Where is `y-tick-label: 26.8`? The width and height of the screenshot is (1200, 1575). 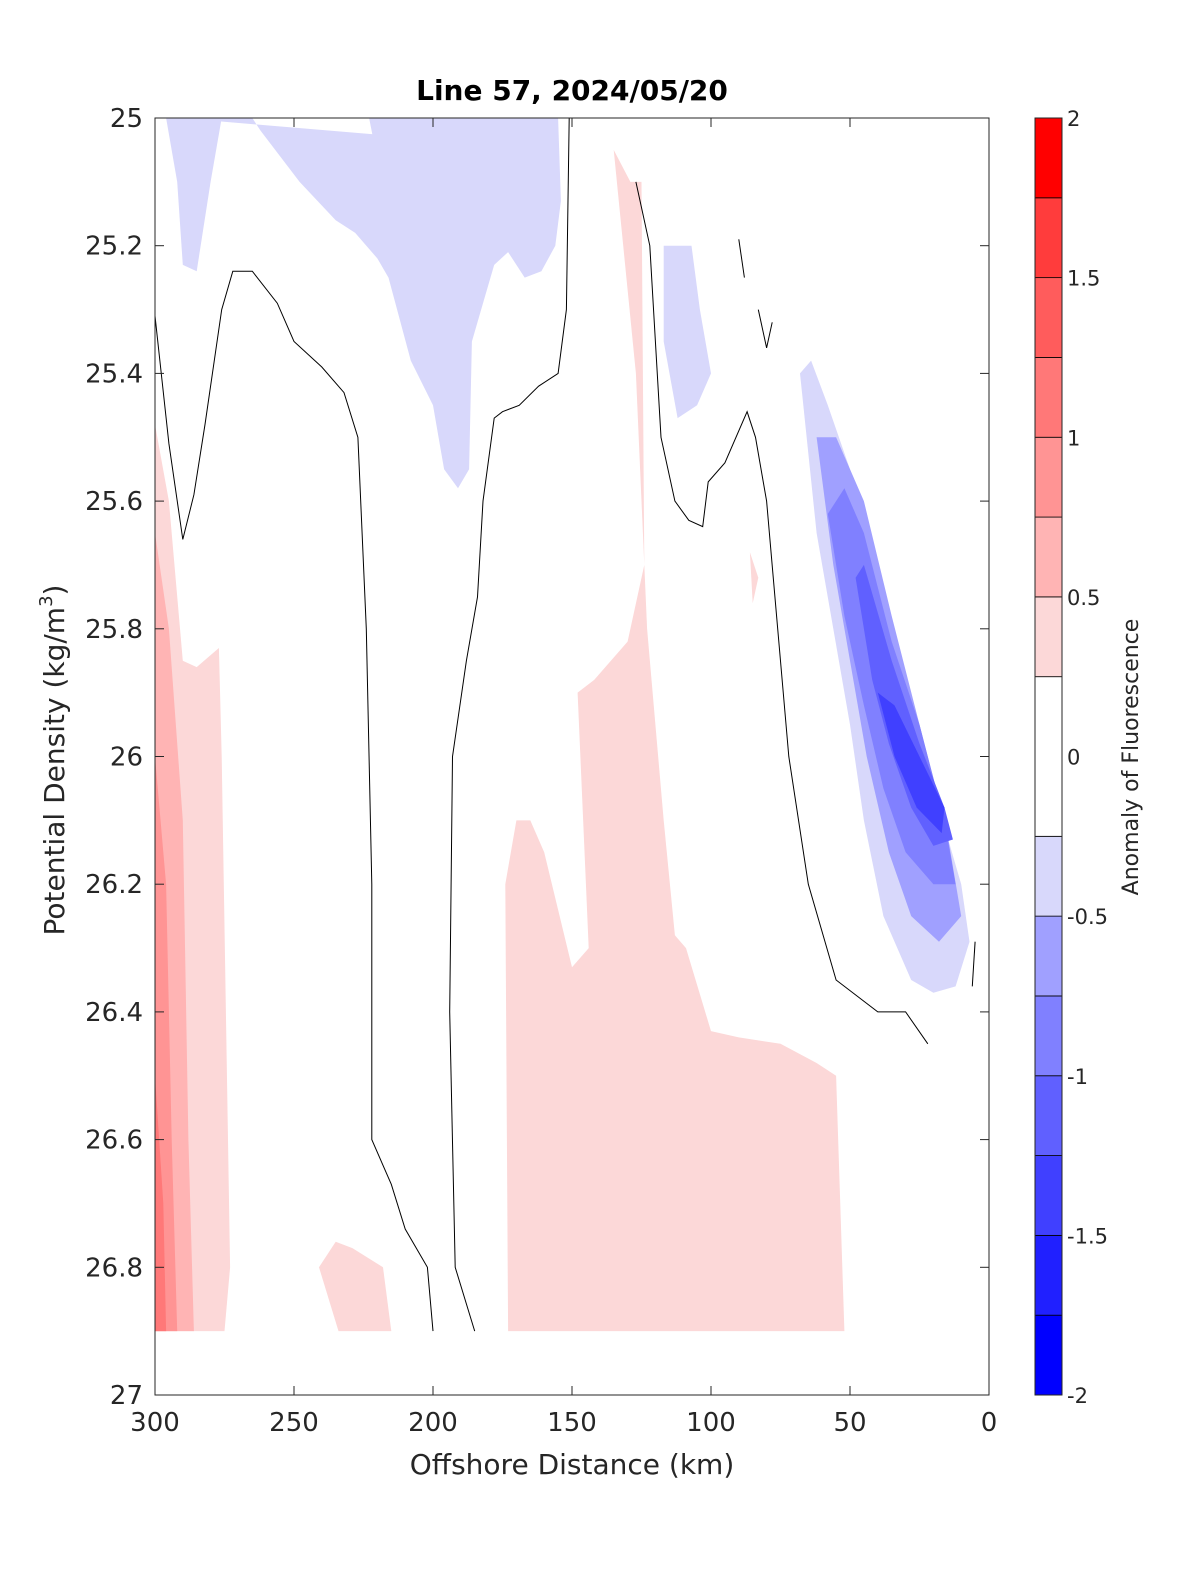
y-tick-label: 26.8 is located at coordinates (114, 1268).